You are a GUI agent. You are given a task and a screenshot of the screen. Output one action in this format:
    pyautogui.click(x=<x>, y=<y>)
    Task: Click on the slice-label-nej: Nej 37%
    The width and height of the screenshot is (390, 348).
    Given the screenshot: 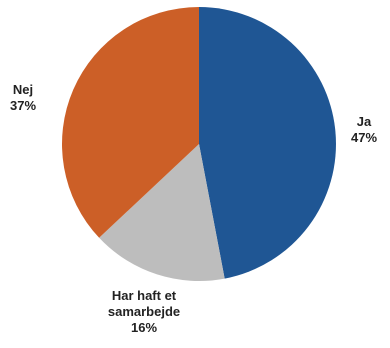 What is the action you would take?
    pyautogui.click(x=23, y=97)
    